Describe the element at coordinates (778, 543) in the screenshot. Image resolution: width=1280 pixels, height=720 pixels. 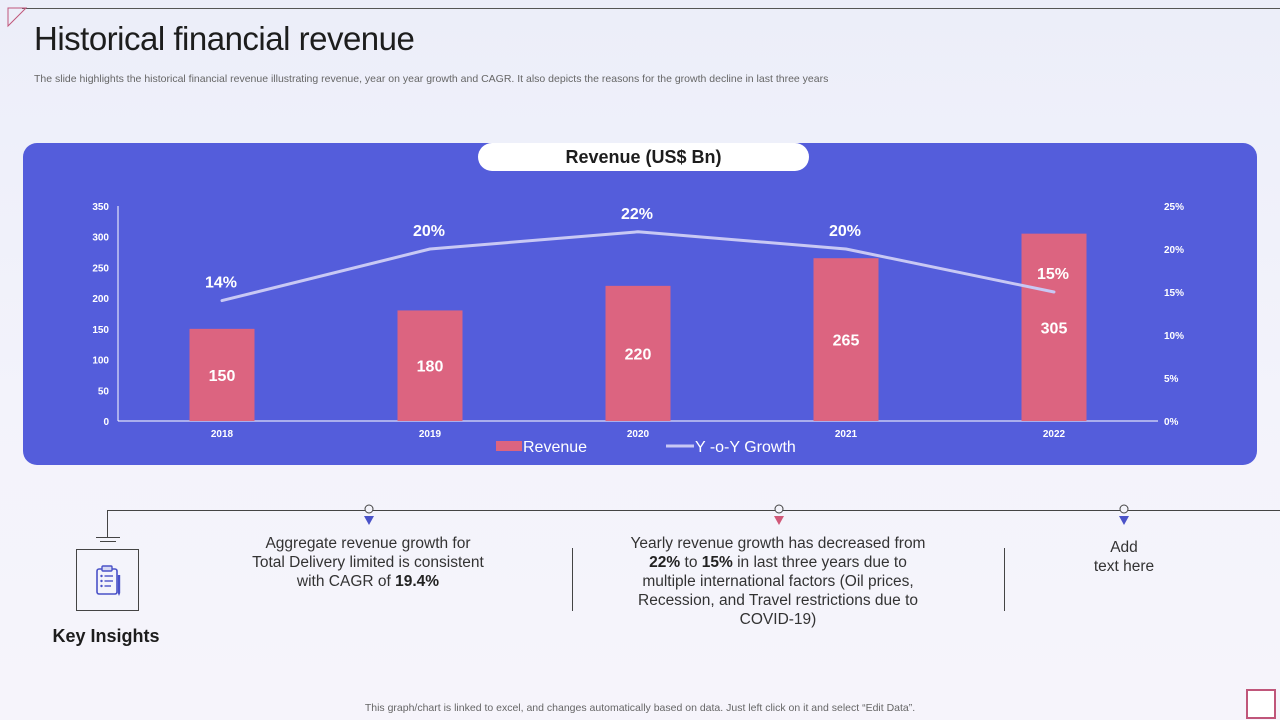
I see `insight-2-pre: Yearly revenue growth has decreased from` at that location.